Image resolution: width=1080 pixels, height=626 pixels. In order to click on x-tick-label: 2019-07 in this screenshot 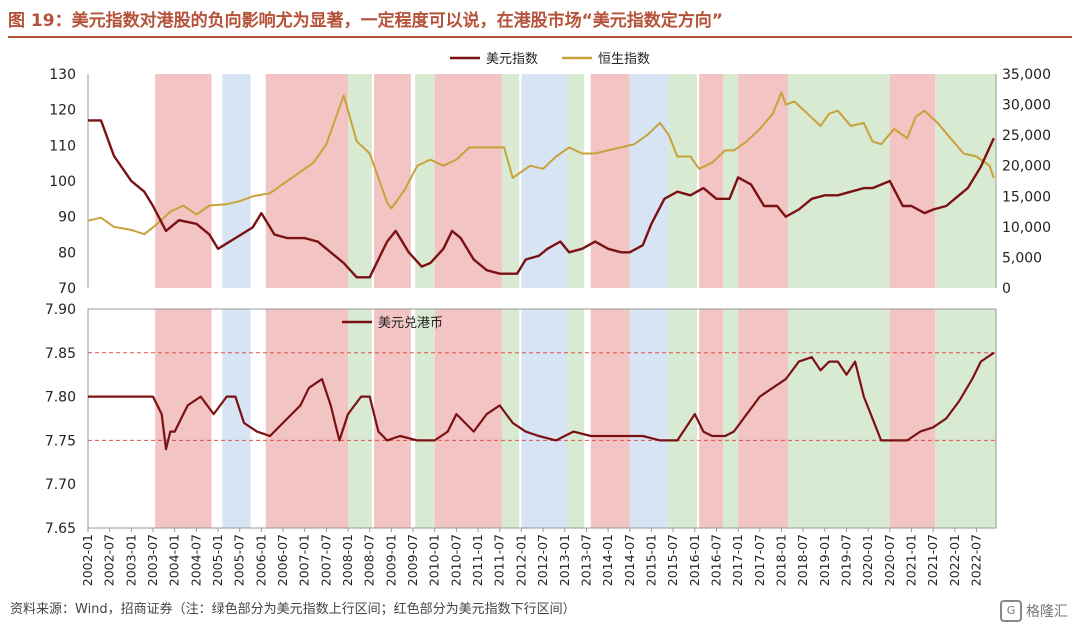, I will do `click(845, 560)`.